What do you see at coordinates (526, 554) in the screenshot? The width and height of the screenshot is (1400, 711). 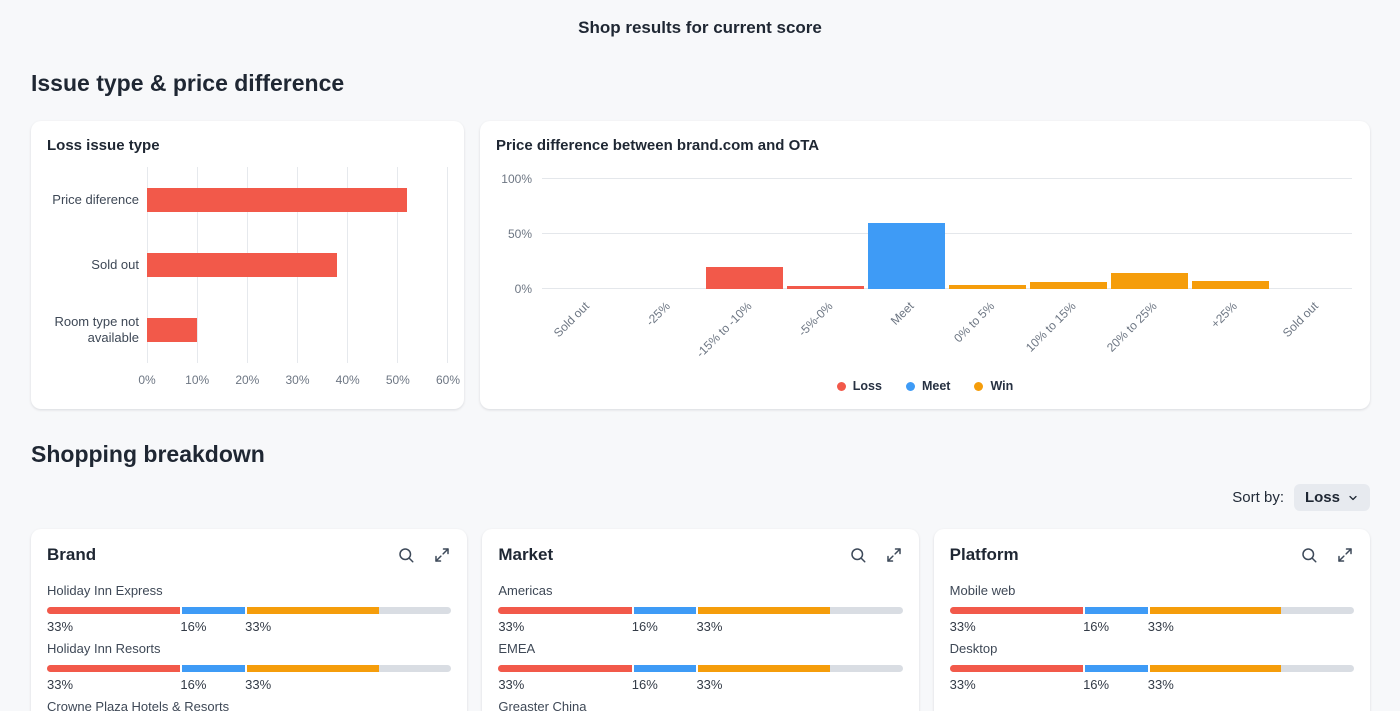 I see `card-title: Market` at bounding box center [526, 554].